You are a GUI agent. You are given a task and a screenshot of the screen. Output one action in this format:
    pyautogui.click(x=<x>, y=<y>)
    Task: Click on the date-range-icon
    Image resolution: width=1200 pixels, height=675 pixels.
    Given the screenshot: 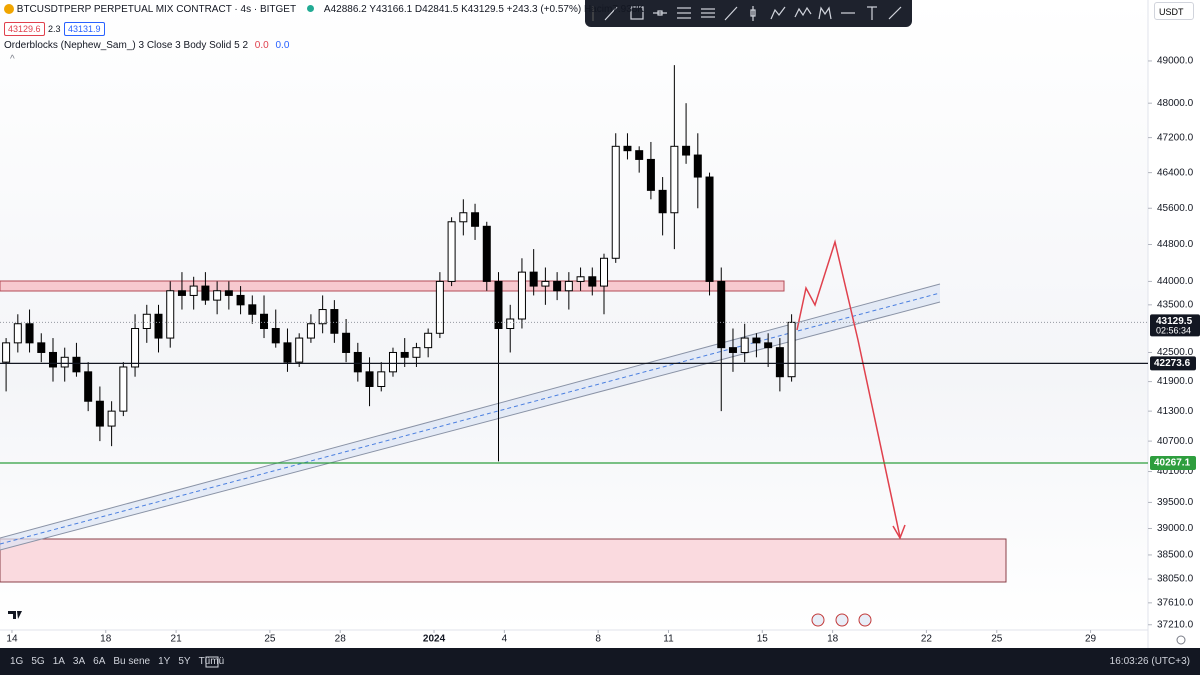 What is the action you would take?
    pyautogui.click(x=212, y=661)
    